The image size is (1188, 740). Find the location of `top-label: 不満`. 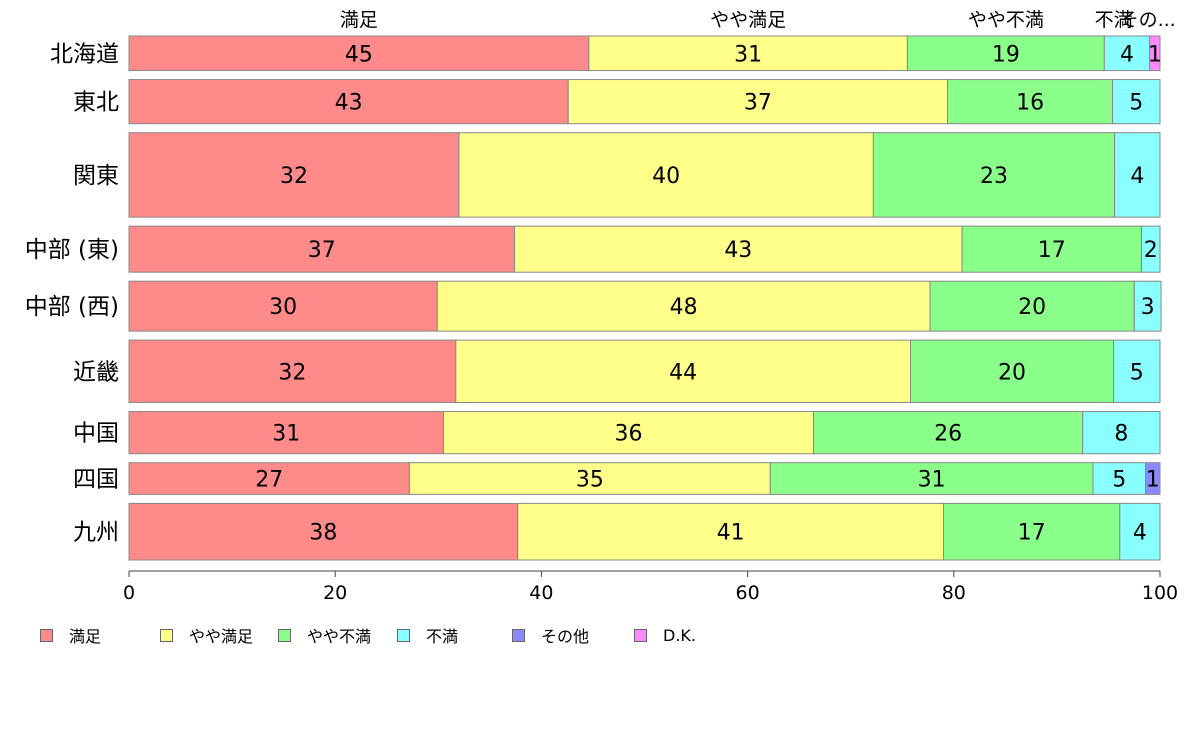

top-label: 不満 is located at coordinates (1114, 20).